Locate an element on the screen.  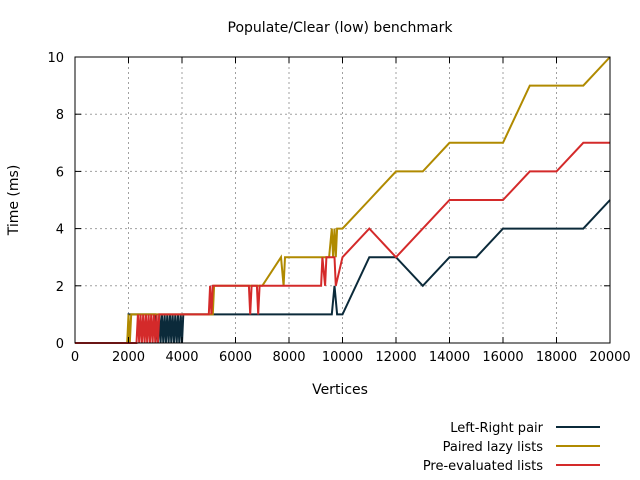
y-tick-label: 6 is located at coordinates (60, 172).